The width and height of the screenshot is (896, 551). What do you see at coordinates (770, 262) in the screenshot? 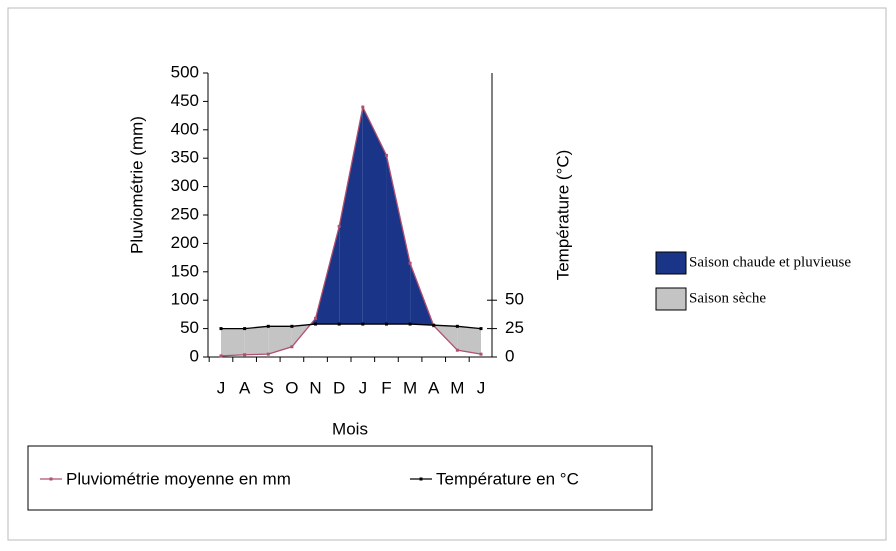
I see `area-legend-label: Saison chaude et pluvieuse` at bounding box center [770, 262].